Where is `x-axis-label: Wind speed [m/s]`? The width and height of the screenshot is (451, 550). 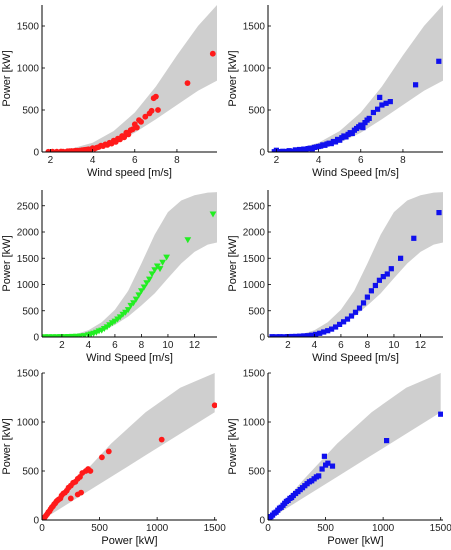 x-axis-label: Wind speed [m/s] is located at coordinates (129, 173).